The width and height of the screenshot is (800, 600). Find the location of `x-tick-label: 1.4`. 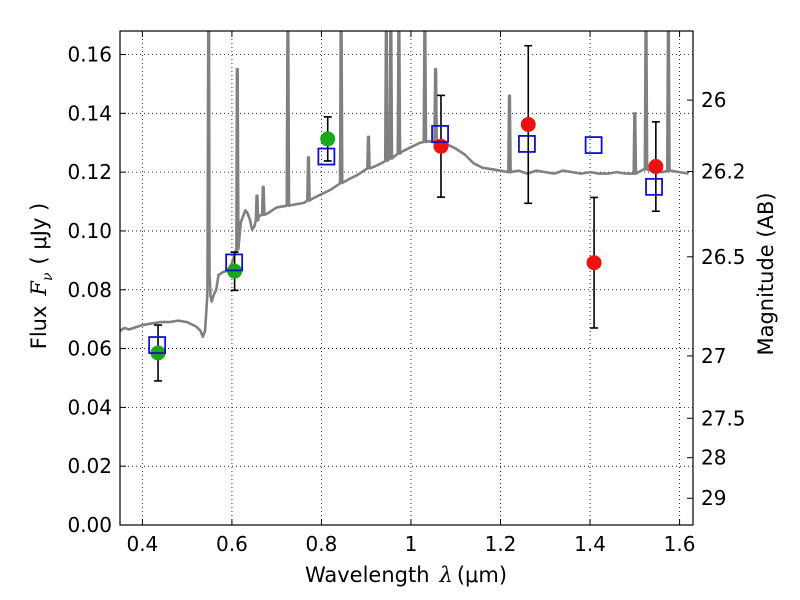

x-tick-label: 1.4 is located at coordinates (590, 544).